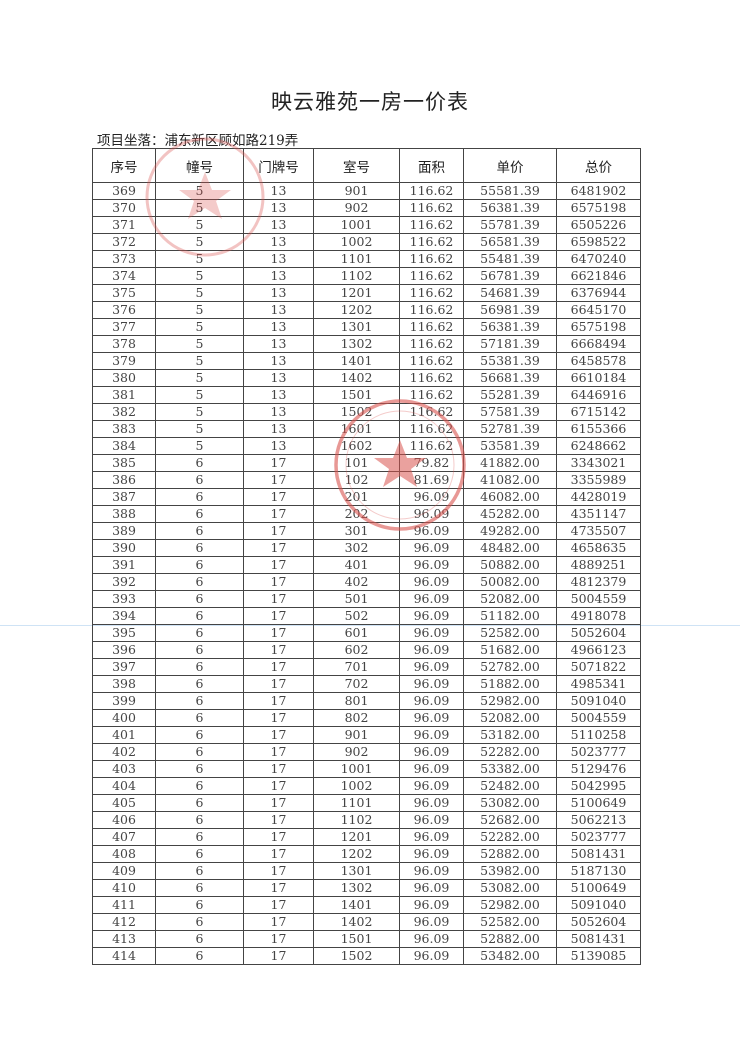  I want to click on cell-total-price: 4428019, so click(598, 497).